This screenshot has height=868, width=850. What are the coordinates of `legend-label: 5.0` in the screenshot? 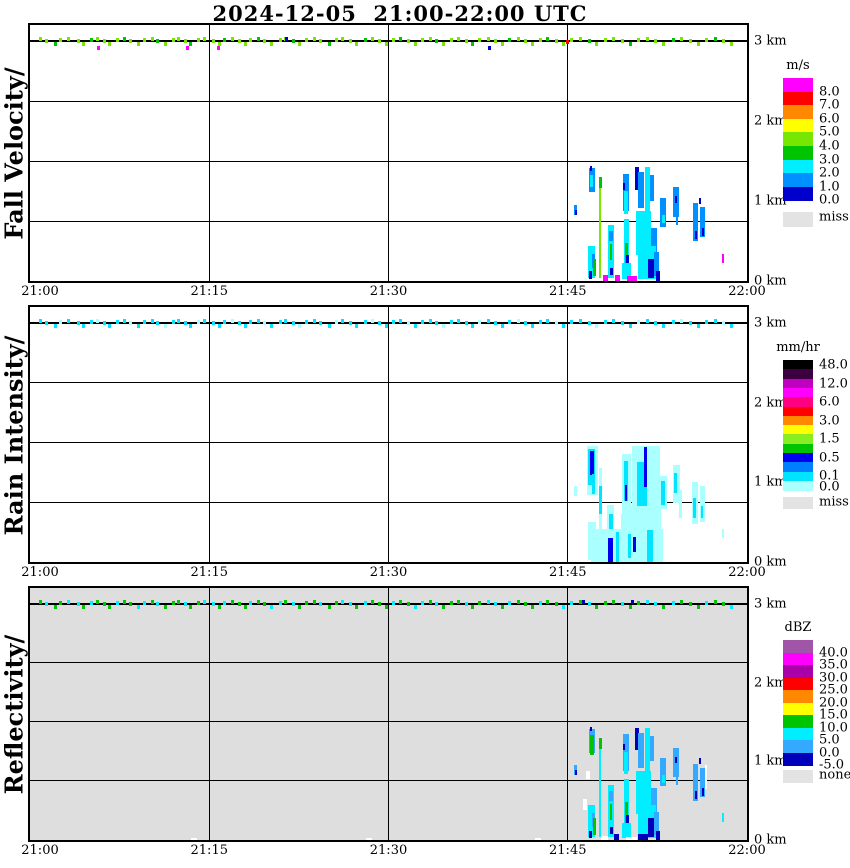 It's located at (829, 740).